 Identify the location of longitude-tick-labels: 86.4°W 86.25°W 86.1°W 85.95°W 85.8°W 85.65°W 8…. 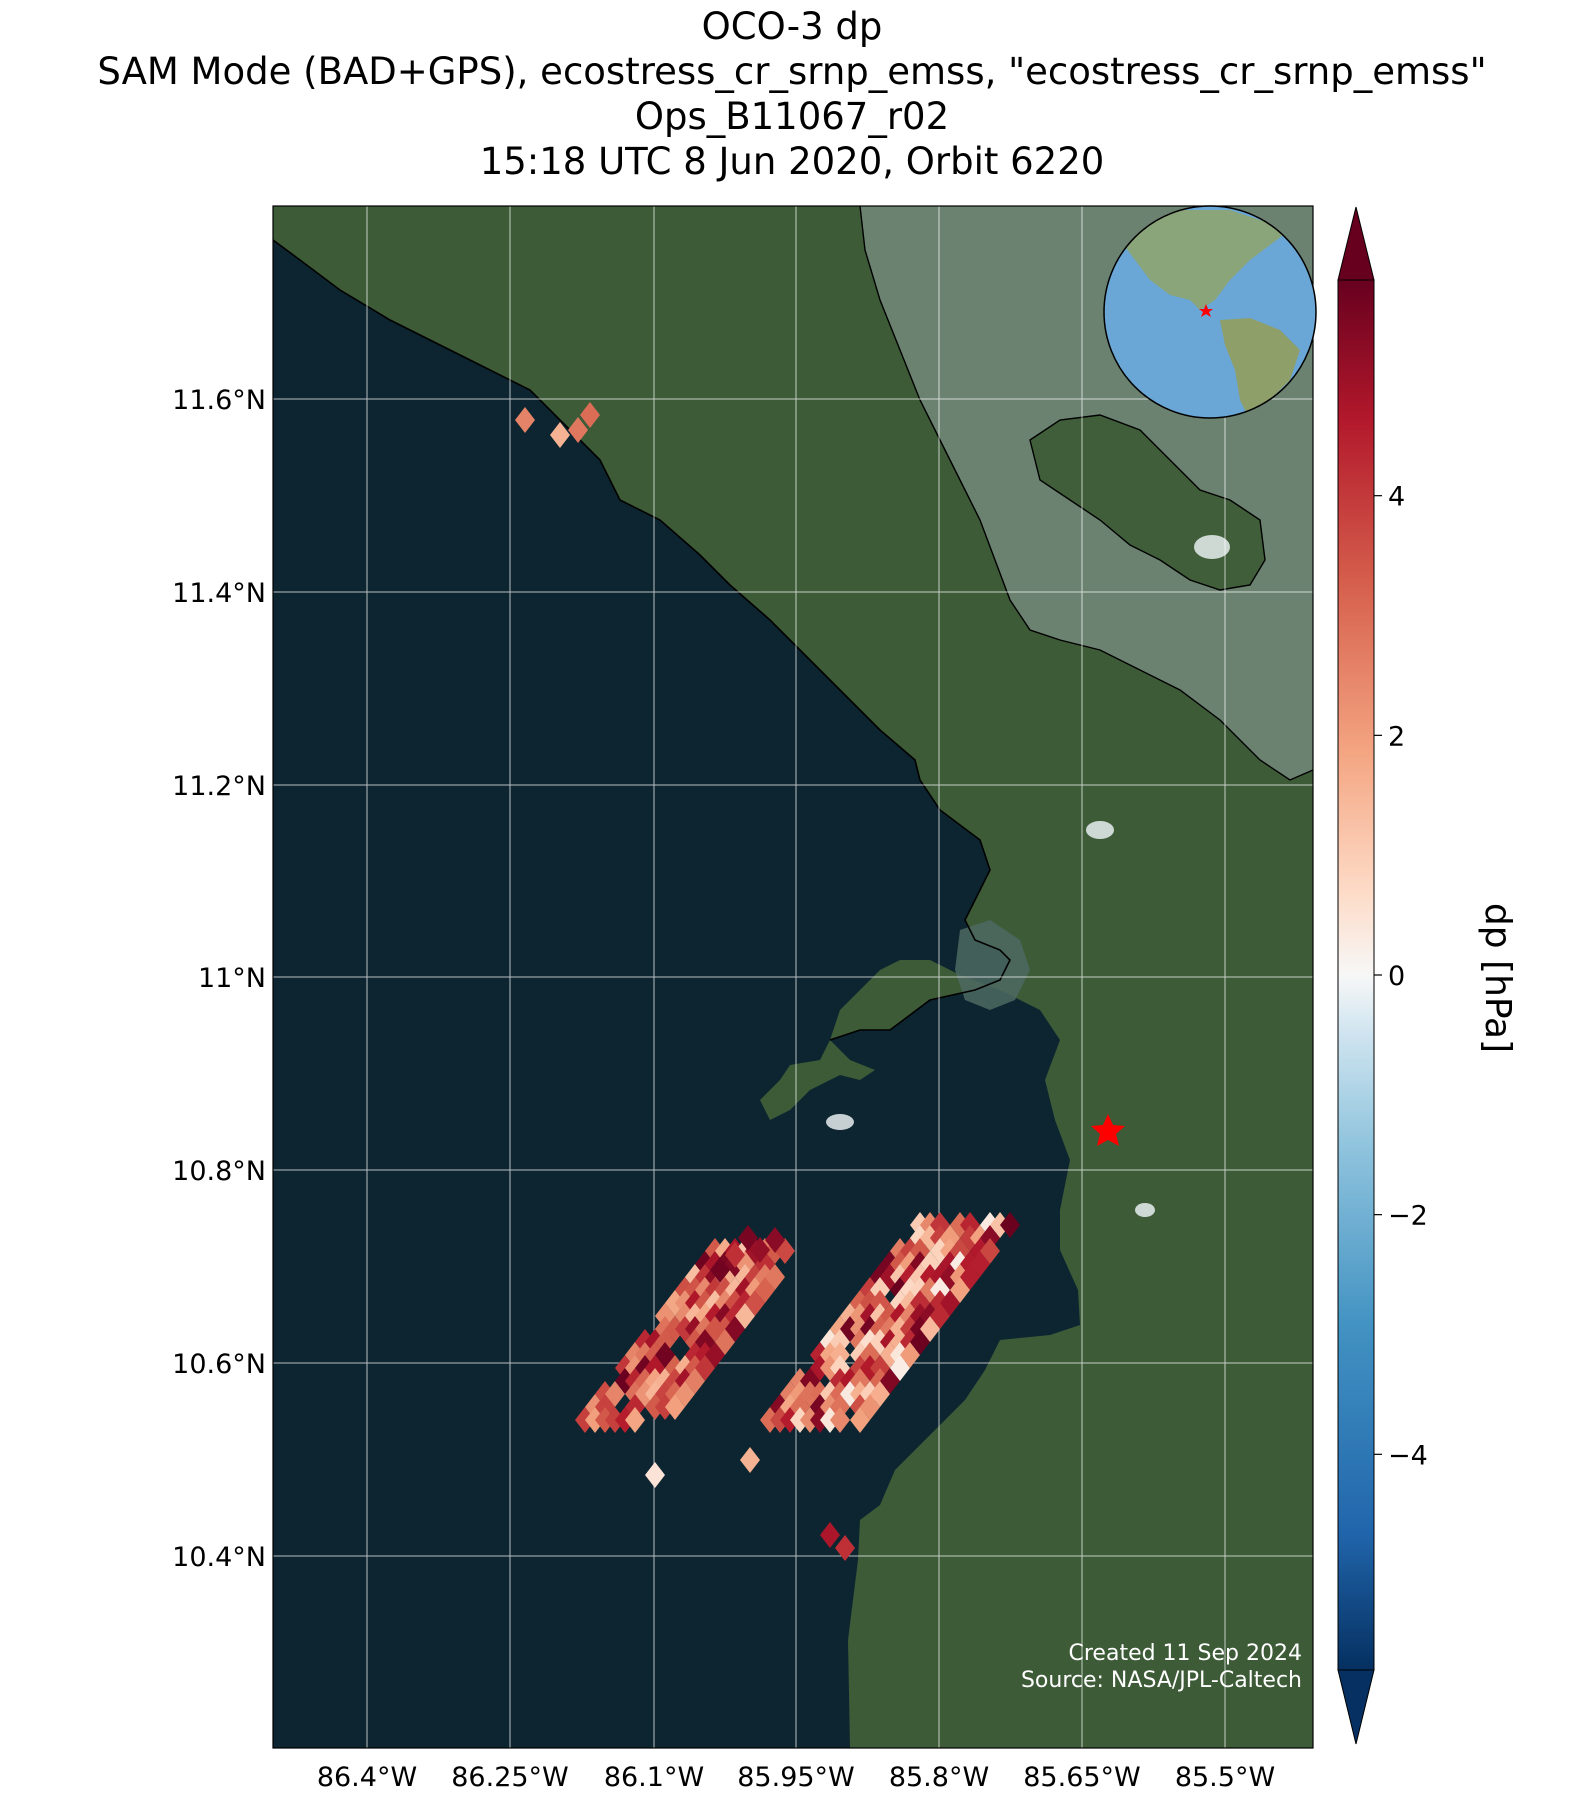
(796, 1777).